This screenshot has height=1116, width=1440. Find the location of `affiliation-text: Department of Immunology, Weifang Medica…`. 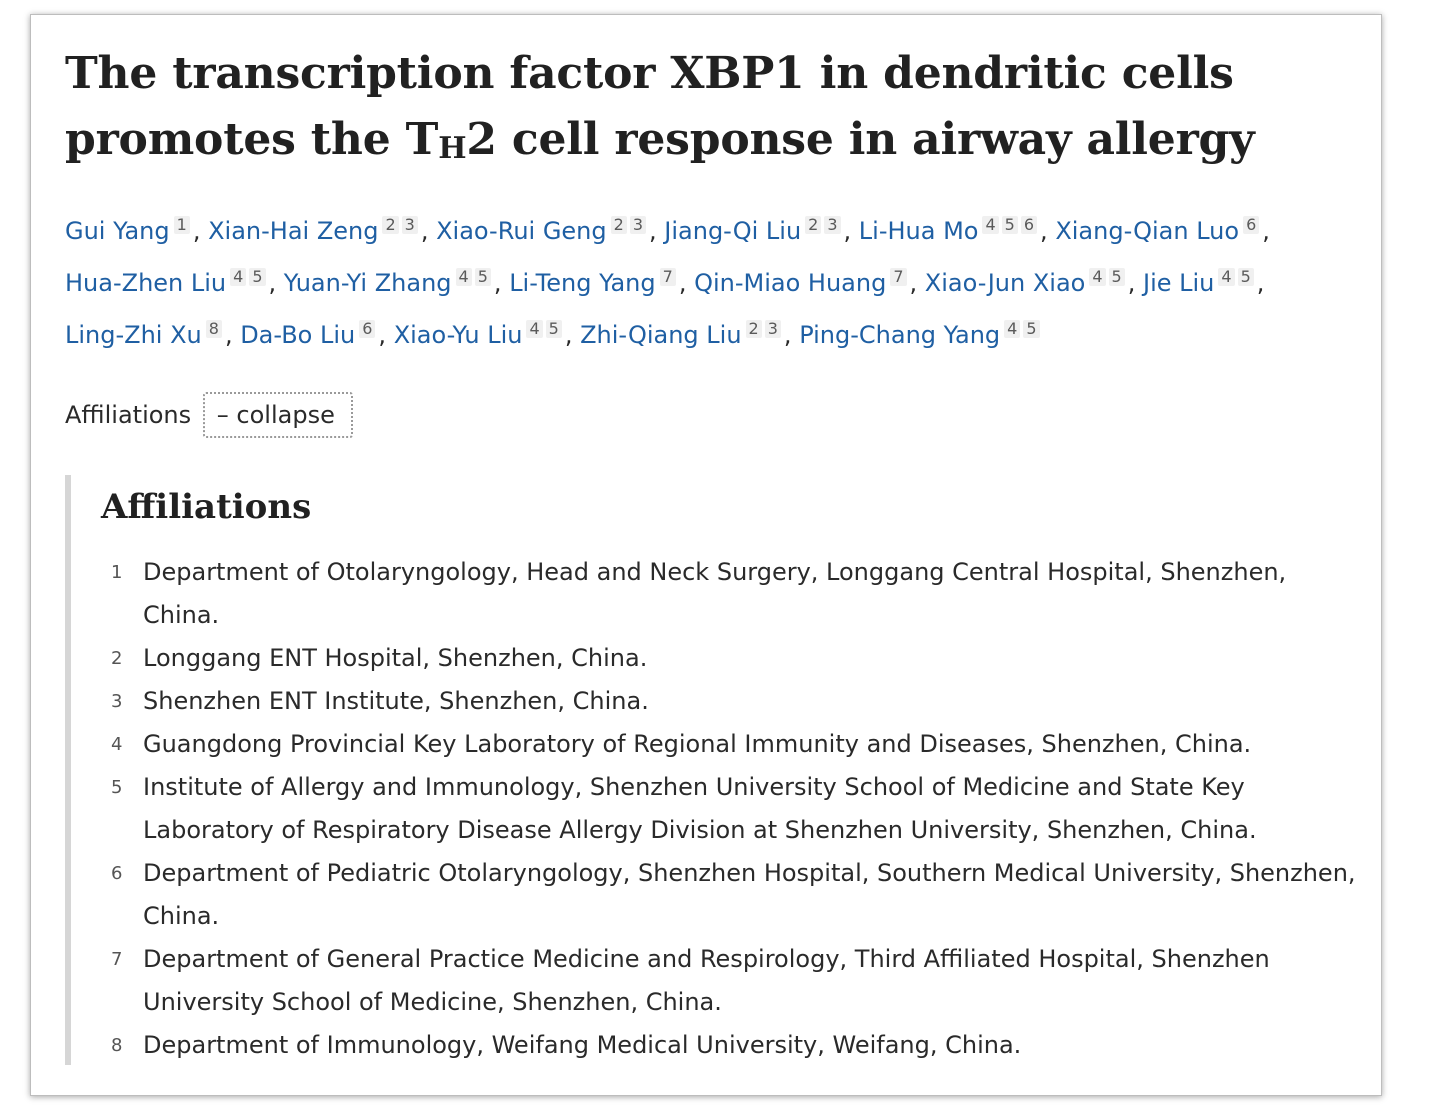

affiliation-text: Department of Immunology, Weifang Medica… is located at coordinates (582, 1045).